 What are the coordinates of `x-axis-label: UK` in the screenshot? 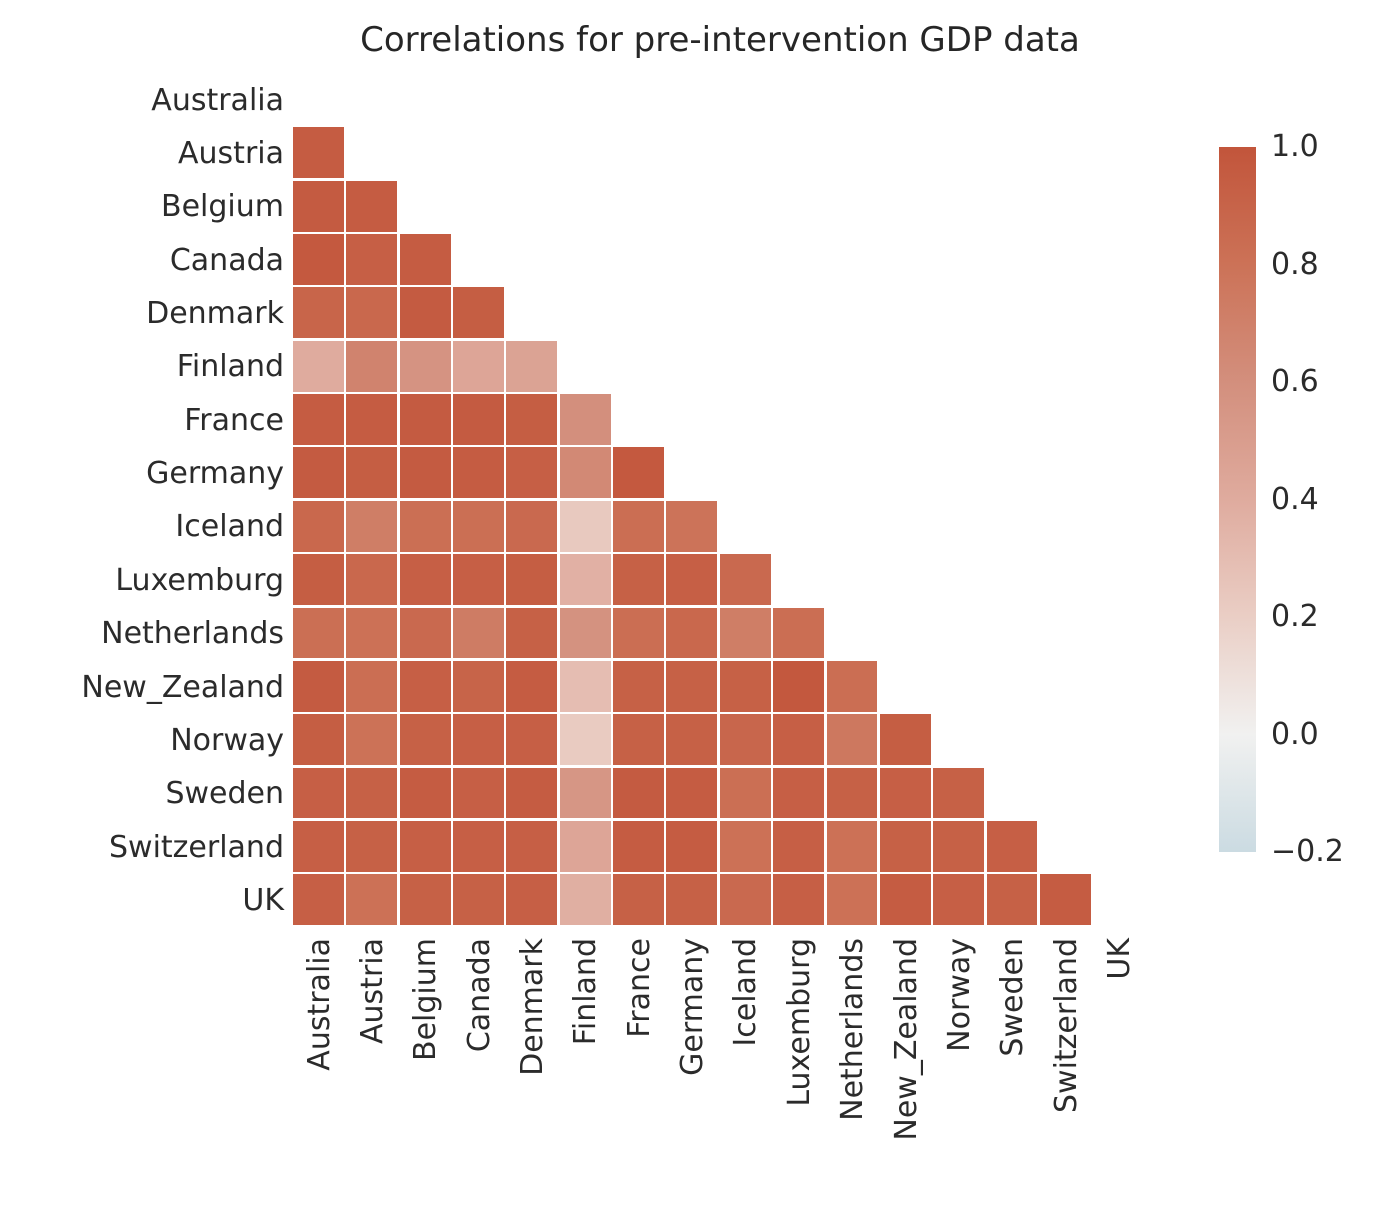 It's located at (1119, 959).